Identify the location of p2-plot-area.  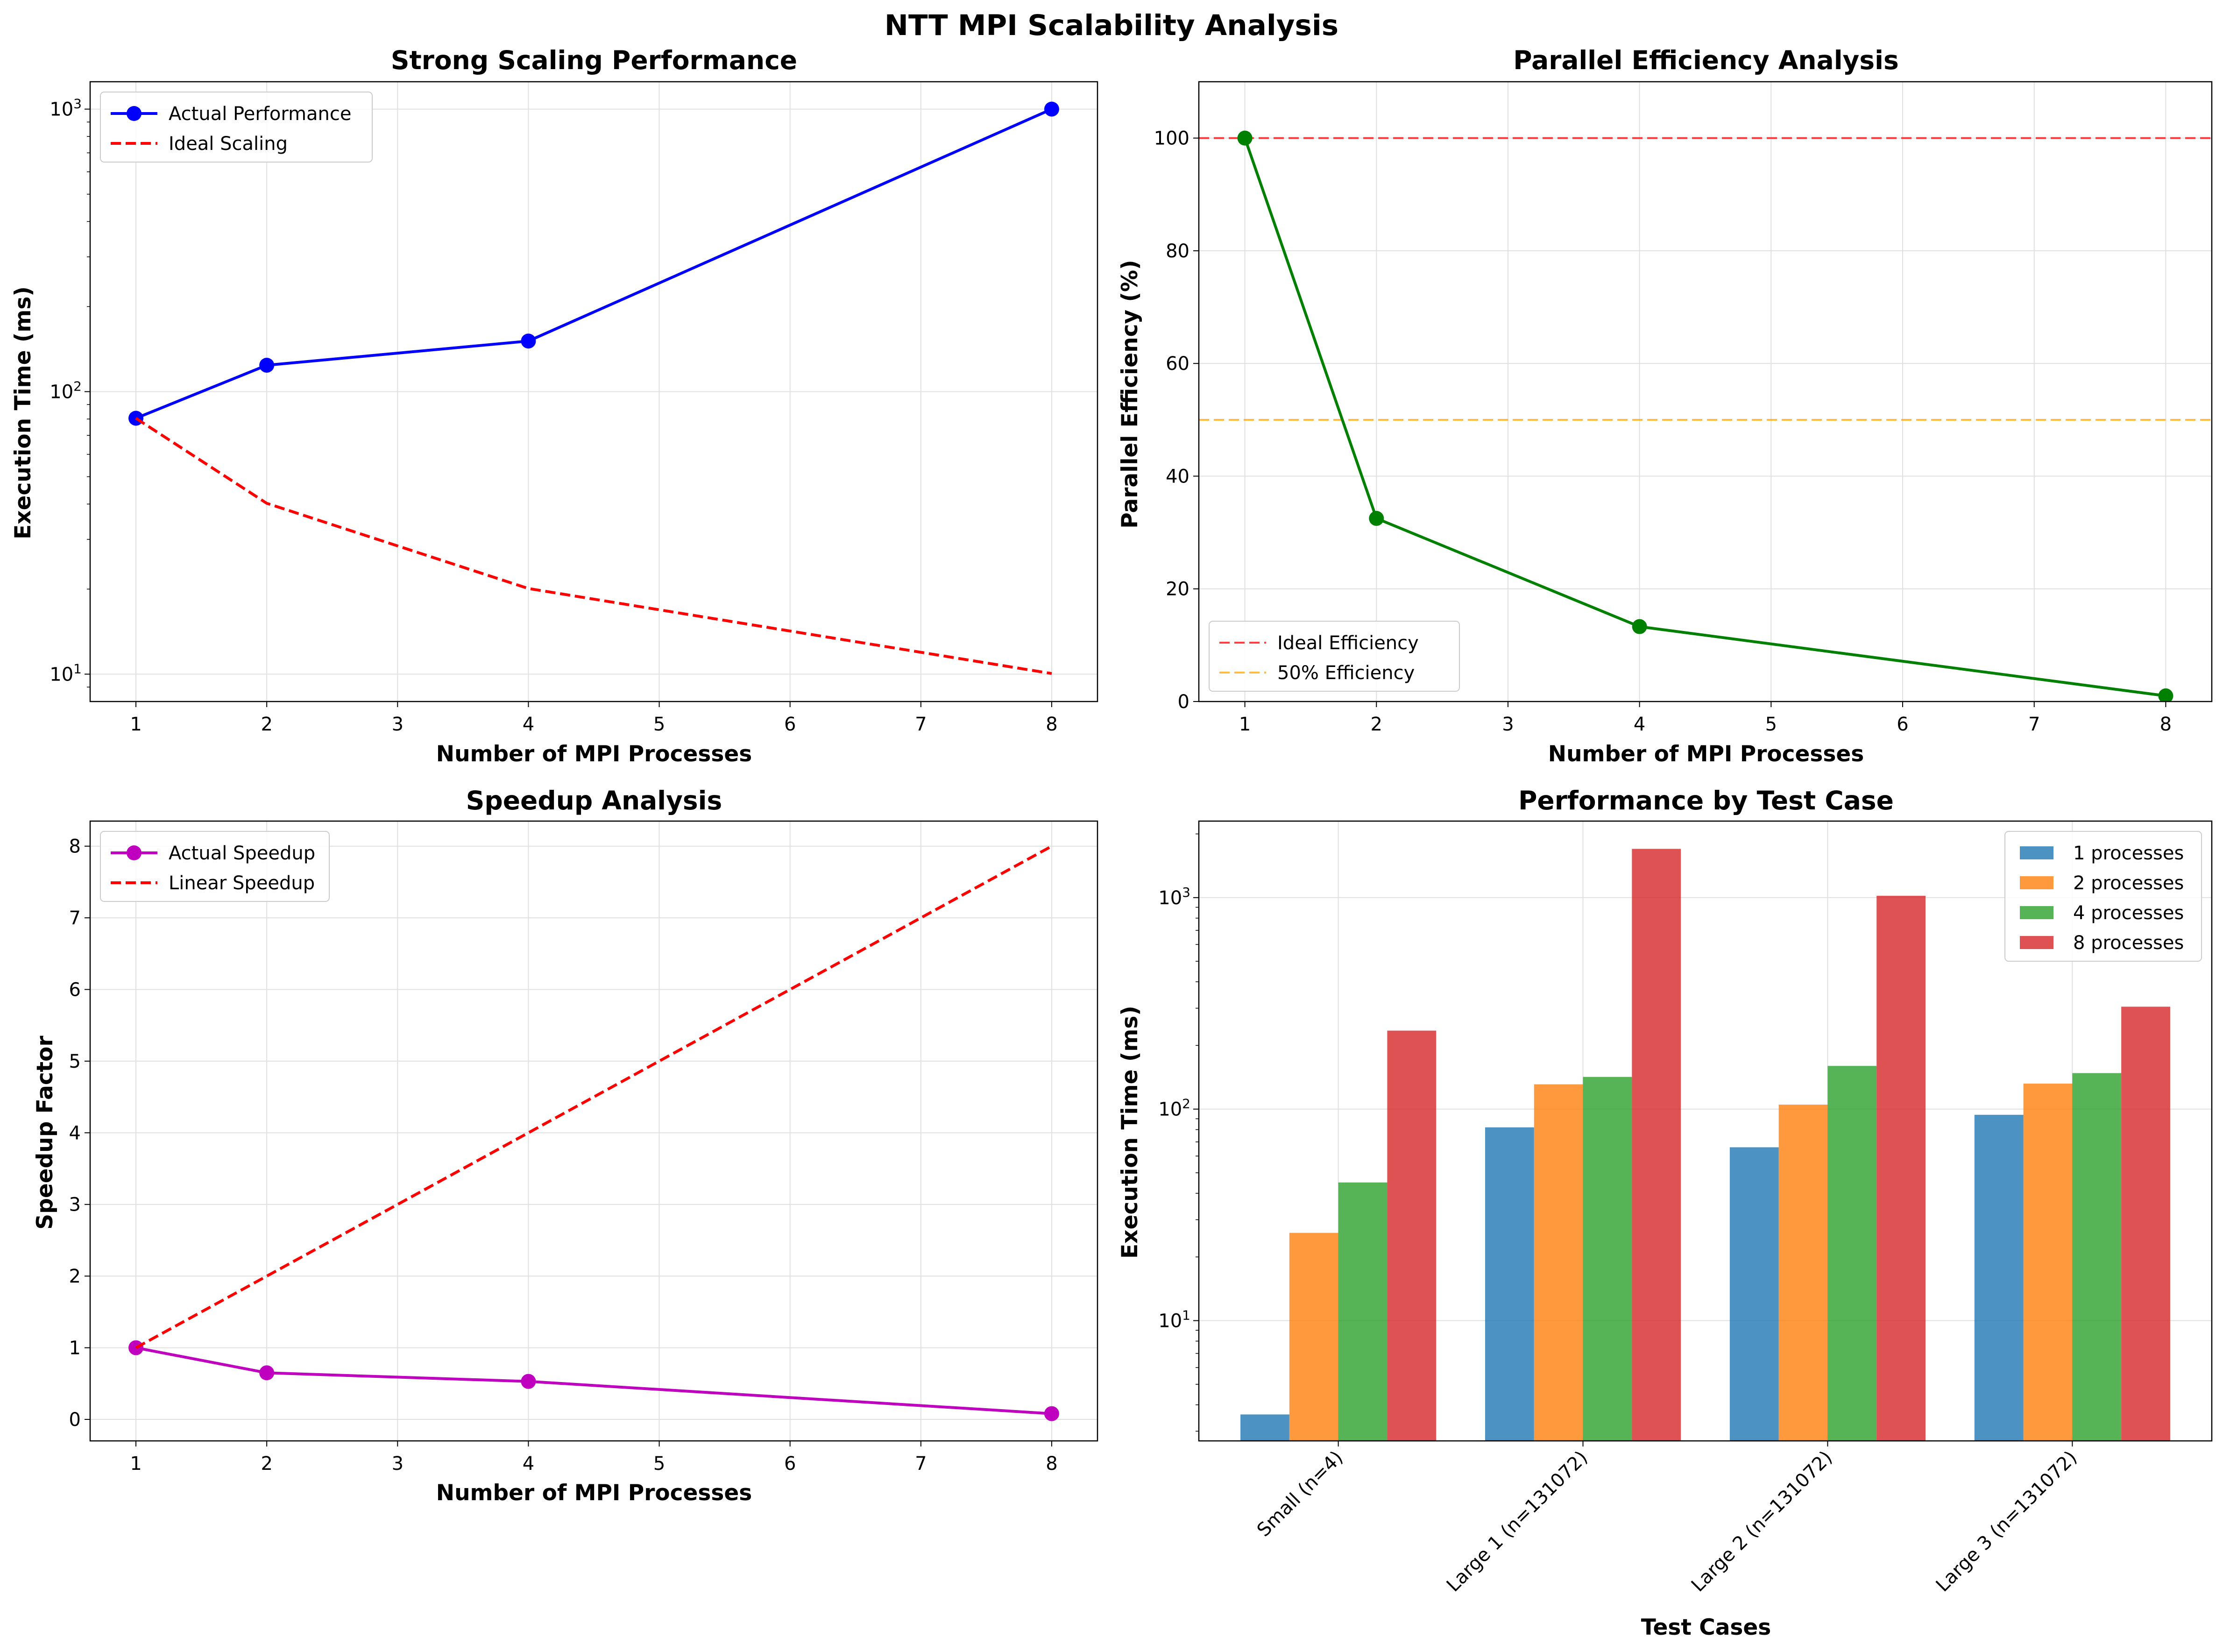
(593, 1133).